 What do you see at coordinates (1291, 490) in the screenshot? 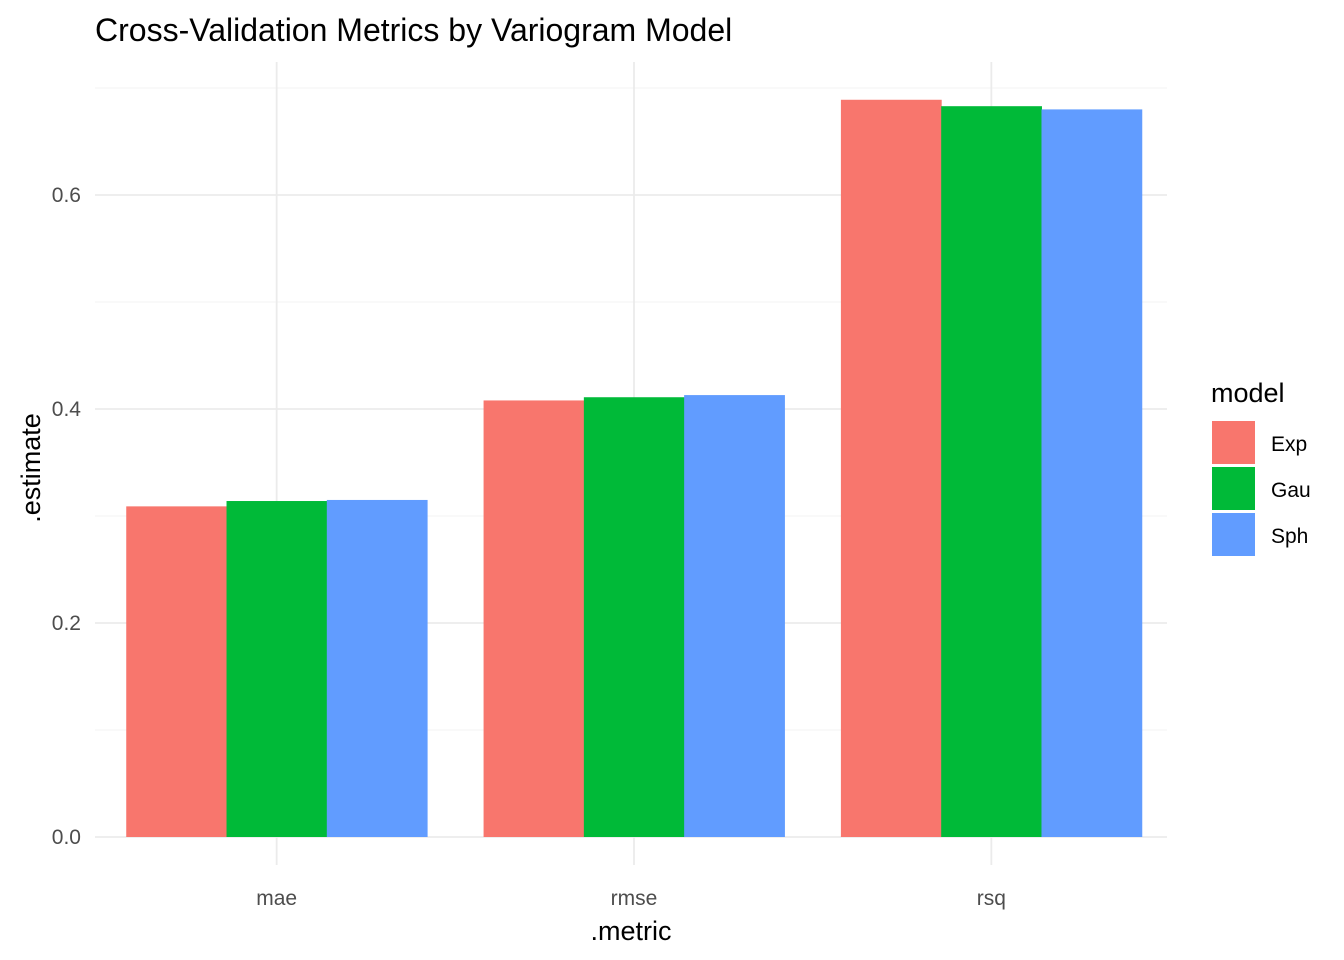
I see `legend-label: Gau` at bounding box center [1291, 490].